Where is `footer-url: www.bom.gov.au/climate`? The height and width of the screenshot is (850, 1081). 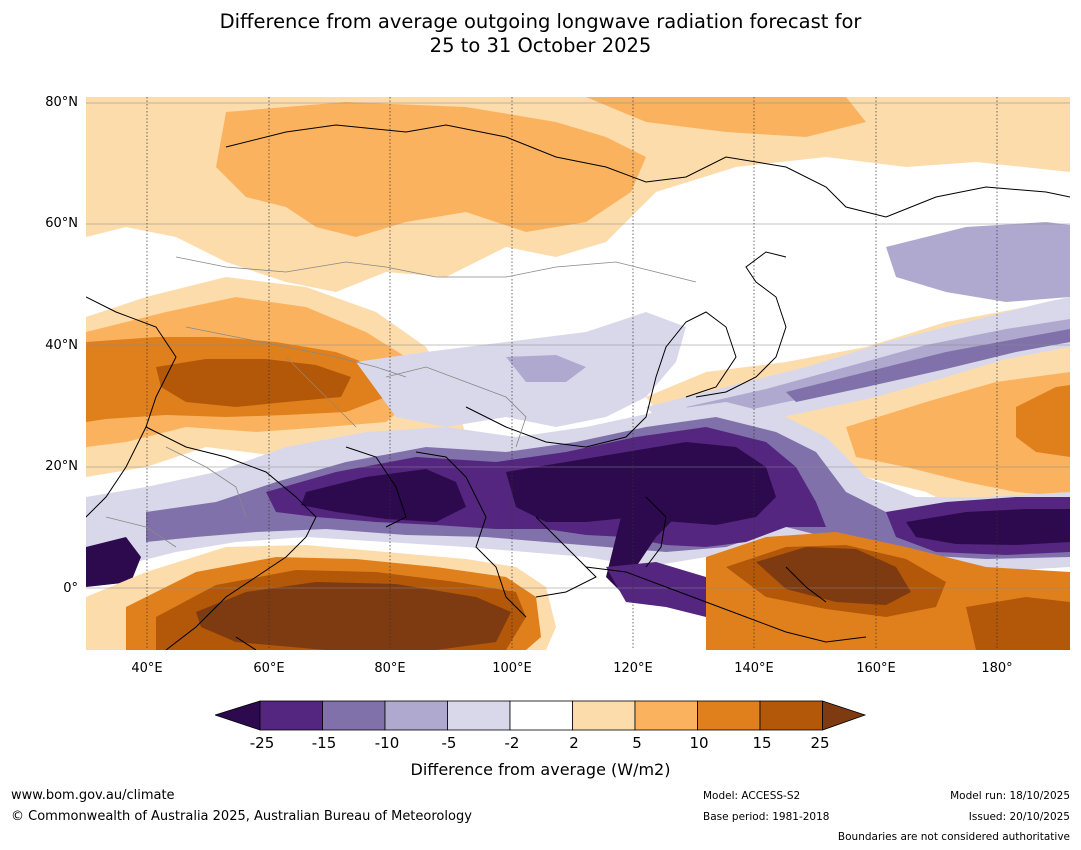 footer-url: www.bom.gov.au/climate is located at coordinates (93, 795).